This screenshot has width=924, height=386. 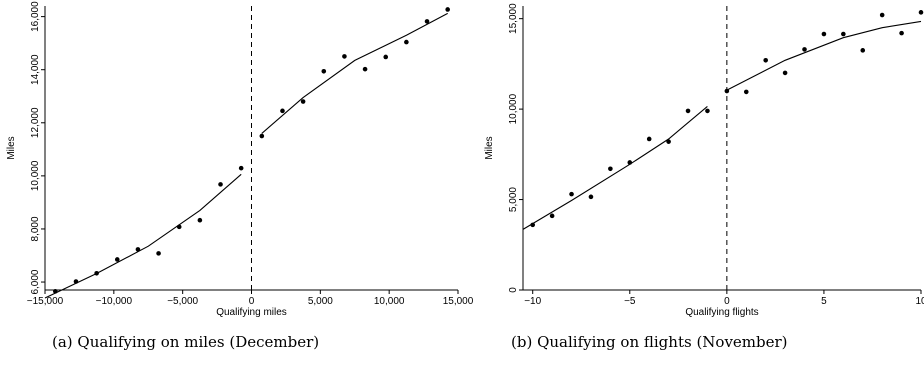 I want to click on x-tick-label: −15,000, so click(x=45, y=301).